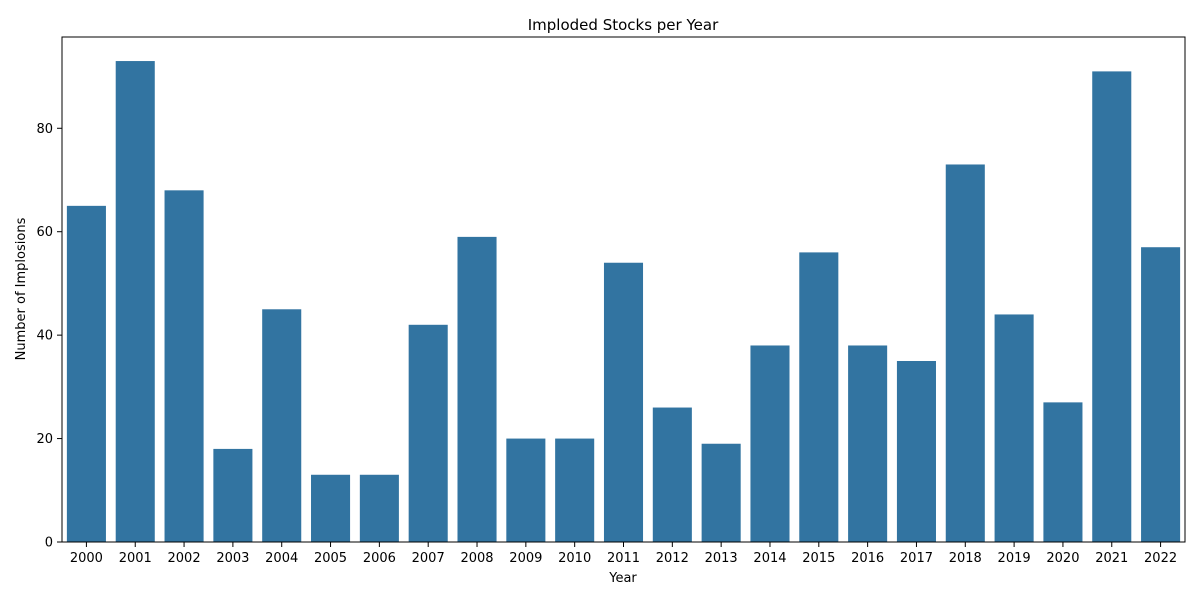  What do you see at coordinates (135, 558) in the screenshot?
I see `x-tick-label: 2001` at bounding box center [135, 558].